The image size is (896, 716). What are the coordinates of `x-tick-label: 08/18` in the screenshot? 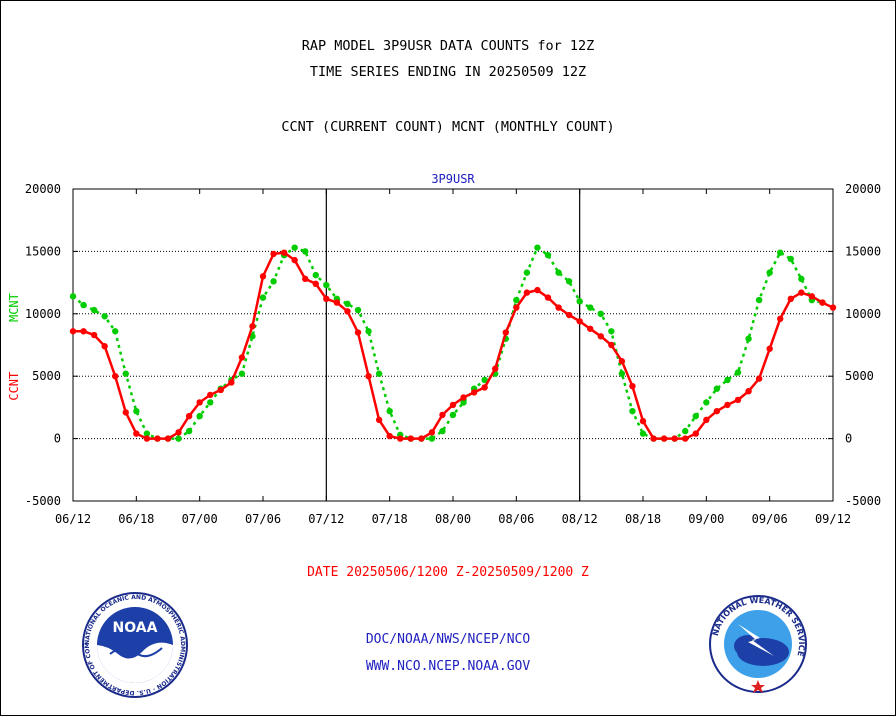 It's located at (643, 519).